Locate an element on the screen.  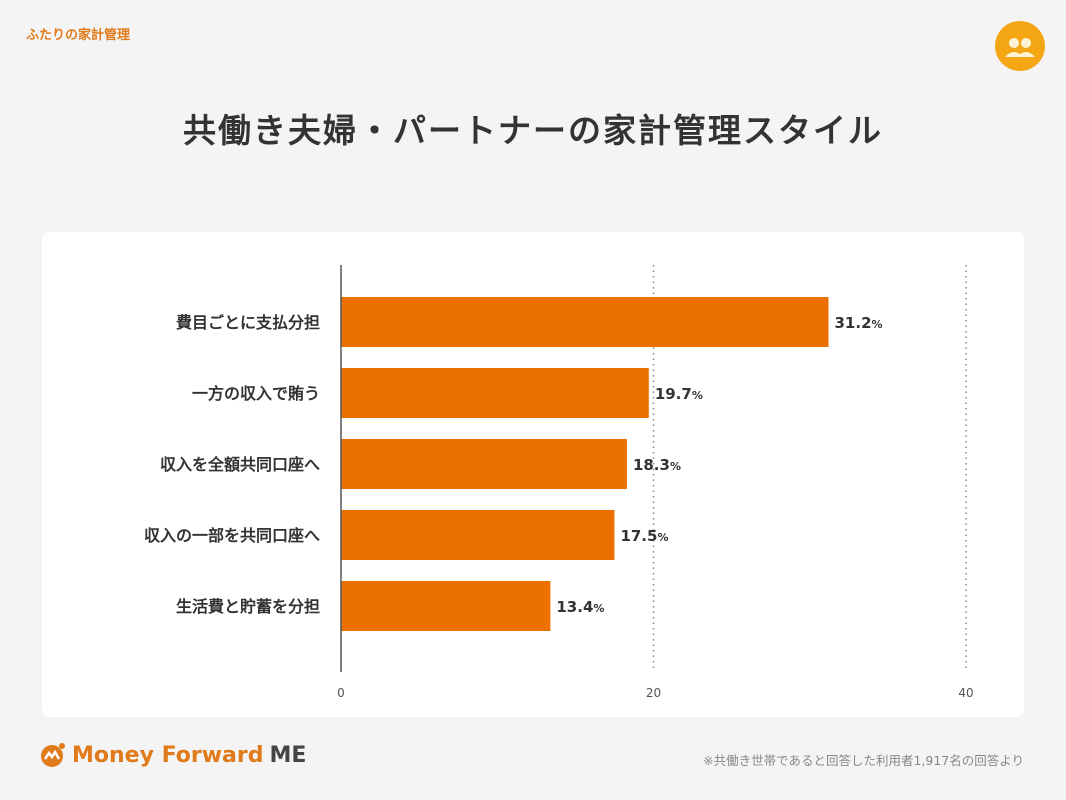
category-label: 収入を全額共同口座へ is located at coordinates (240, 464).